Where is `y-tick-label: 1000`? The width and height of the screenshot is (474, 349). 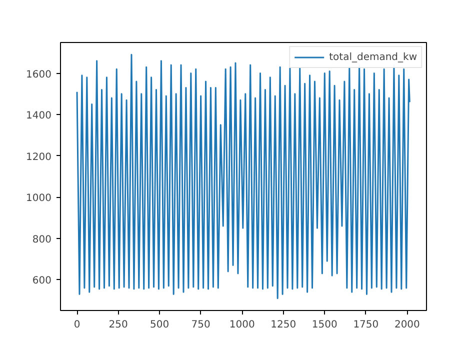 y-tick-label: 1000 is located at coordinates (39, 198).